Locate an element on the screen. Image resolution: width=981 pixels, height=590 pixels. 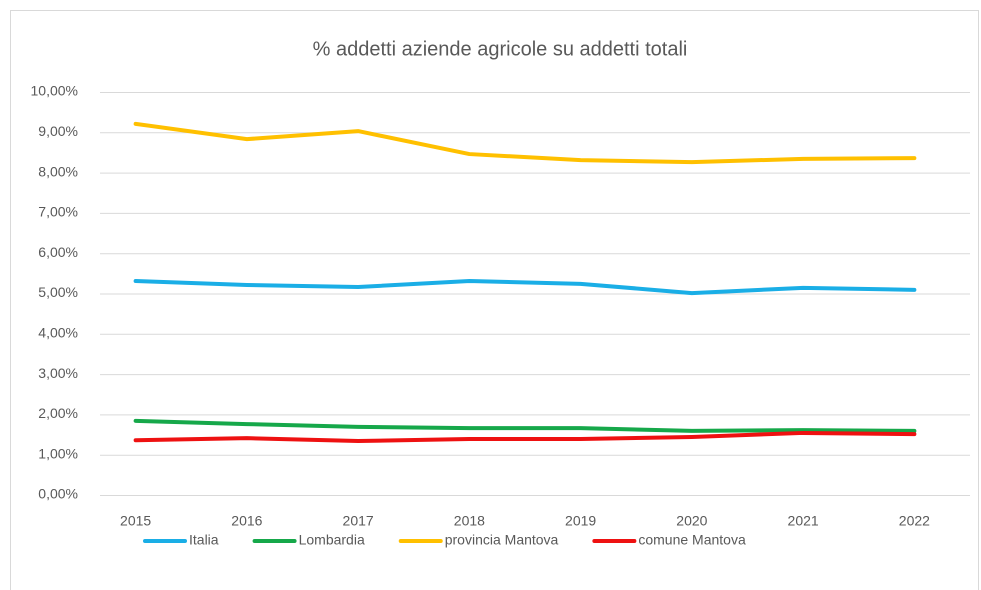
y-tick-label: 4,00% is located at coordinates (58, 333).